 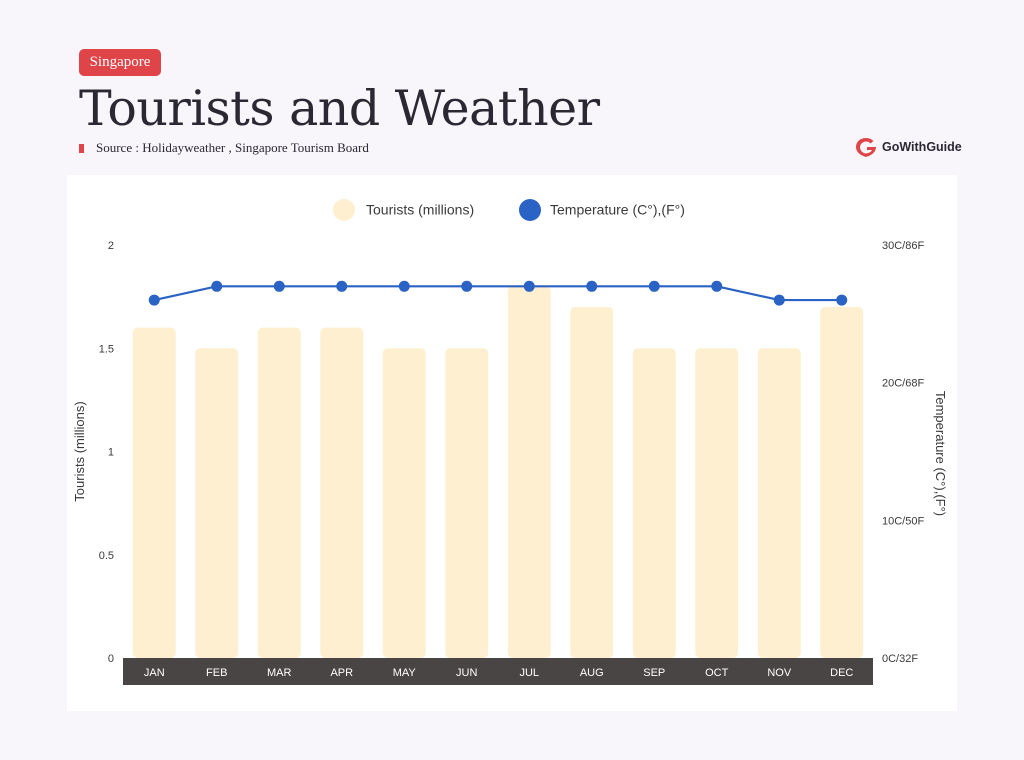 What do you see at coordinates (529, 673) in the screenshot?
I see `x-tick-jul: JUL` at bounding box center [529, 673].